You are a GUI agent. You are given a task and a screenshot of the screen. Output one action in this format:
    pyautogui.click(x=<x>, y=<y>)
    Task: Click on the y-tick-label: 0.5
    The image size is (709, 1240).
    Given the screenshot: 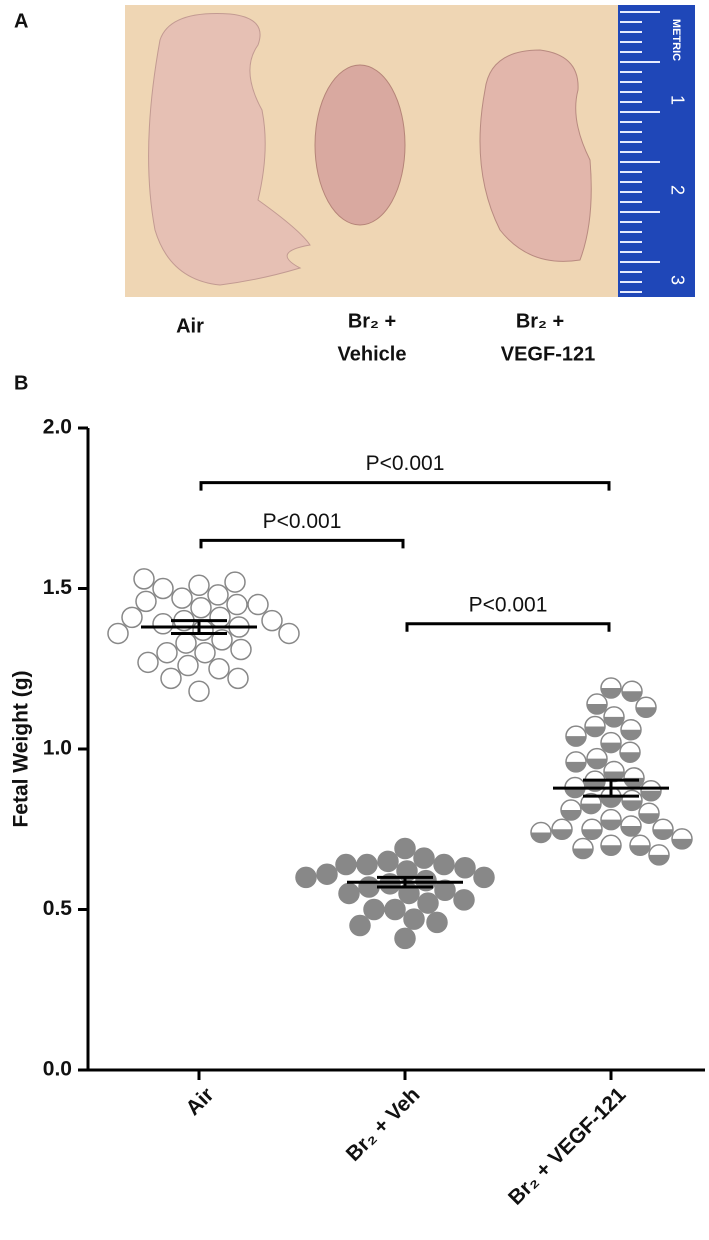 What is the action you would take?
    pyautogui.click(x=58, y=908)
    